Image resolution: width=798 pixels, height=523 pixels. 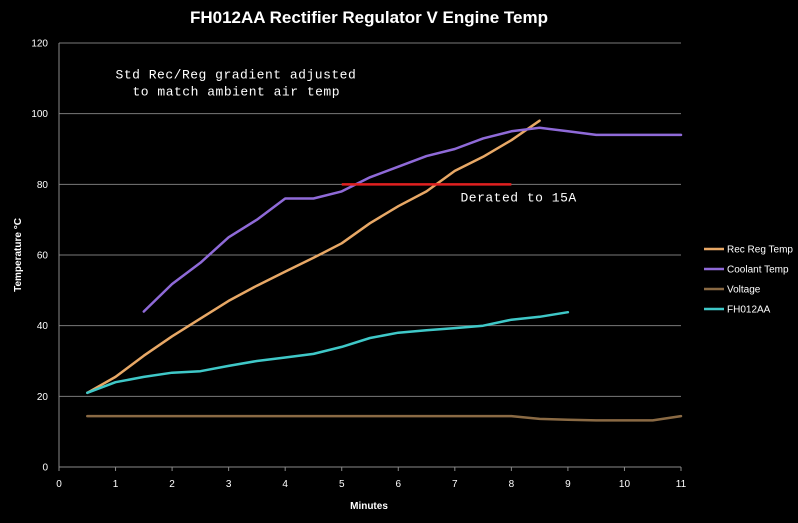 What do you see at coordinates (369, 506) in the screenshot?
I see `x-axis-title: Minutes` at bounding box center [369, 506].